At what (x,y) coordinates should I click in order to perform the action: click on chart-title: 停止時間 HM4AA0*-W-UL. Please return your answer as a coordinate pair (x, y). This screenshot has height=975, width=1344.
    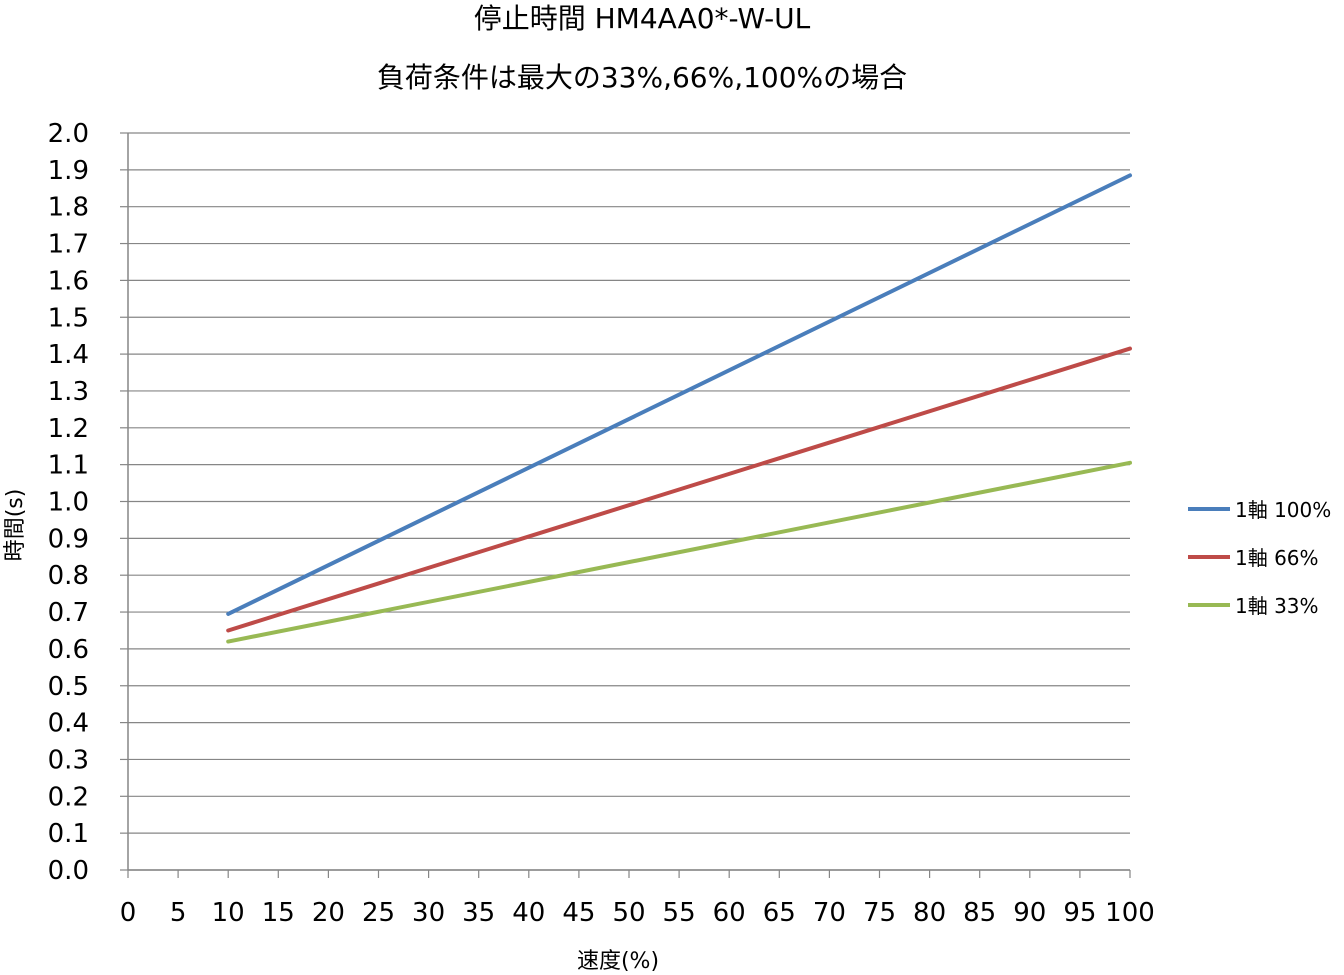
    Looking at the image, I should click on (642, 18).